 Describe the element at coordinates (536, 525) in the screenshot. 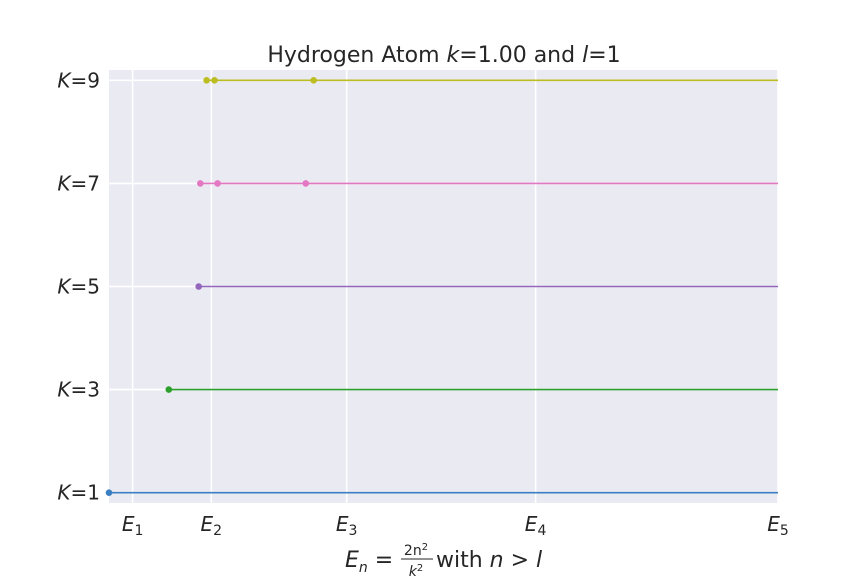

I see `x-tick-label: E4` at that location.